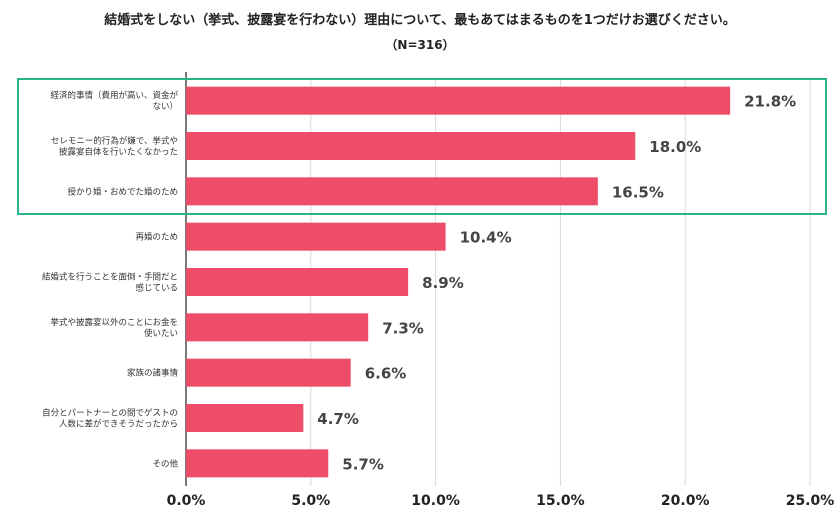 Image resolution: width=840 pixels, height=519 pixels. Describe the element at coordinates (338, 419) in the screenshot. I see `data-label: 4.7%` at that location.